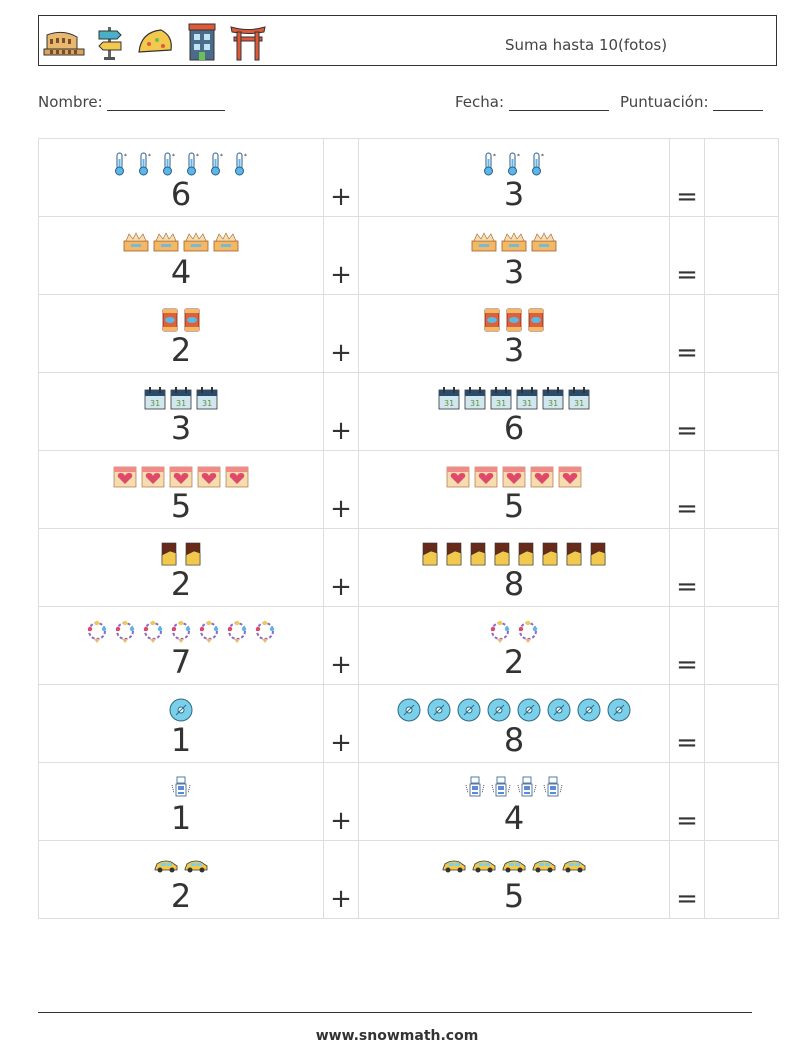  What do you see at coordinates (589, 710) in the screenshot?
I see `disc-icon` at bounding box center [589, 710].